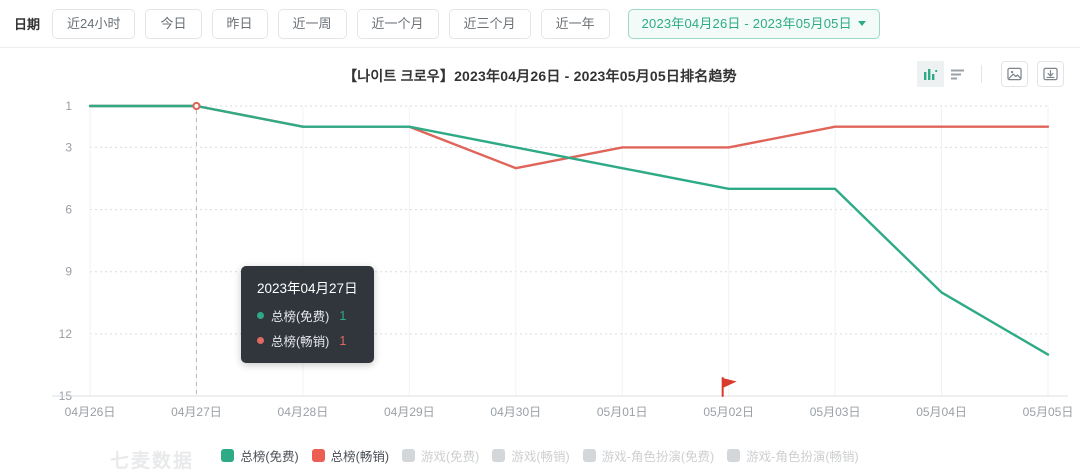 The image size is (1080, 473). I want to click on y-axis-tick-label: 6, so click(68, 210).